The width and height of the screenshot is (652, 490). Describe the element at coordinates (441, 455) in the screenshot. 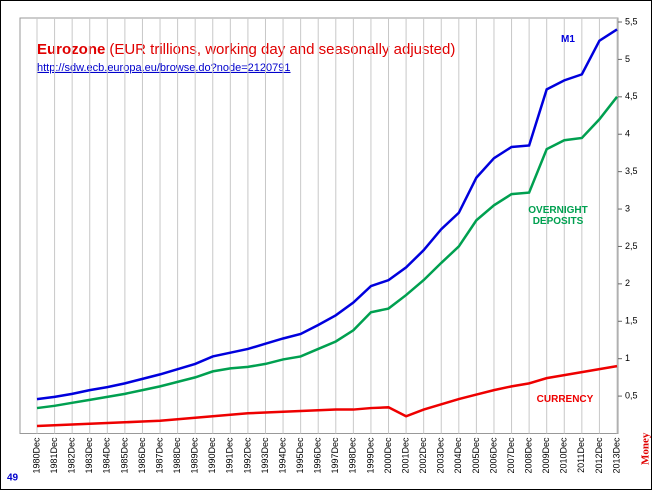

I see `x-tick-label: 2003Dec` at that location.